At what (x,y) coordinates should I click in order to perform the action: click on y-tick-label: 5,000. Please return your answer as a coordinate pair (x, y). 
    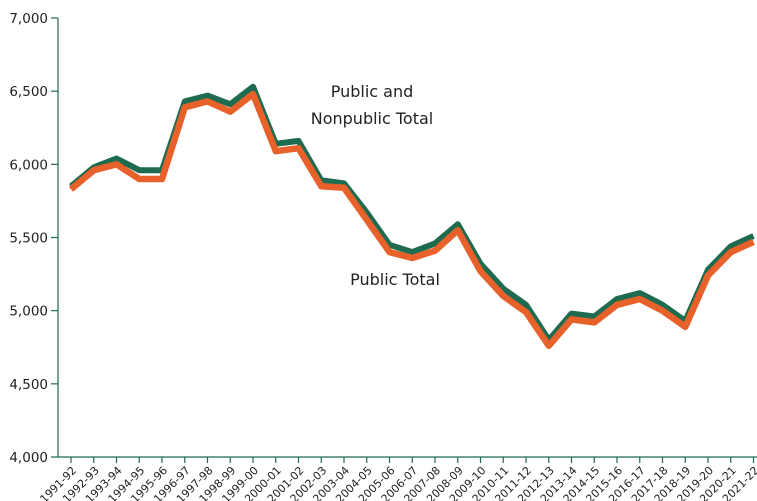
    Looking at the image, I should click on (28, 312).